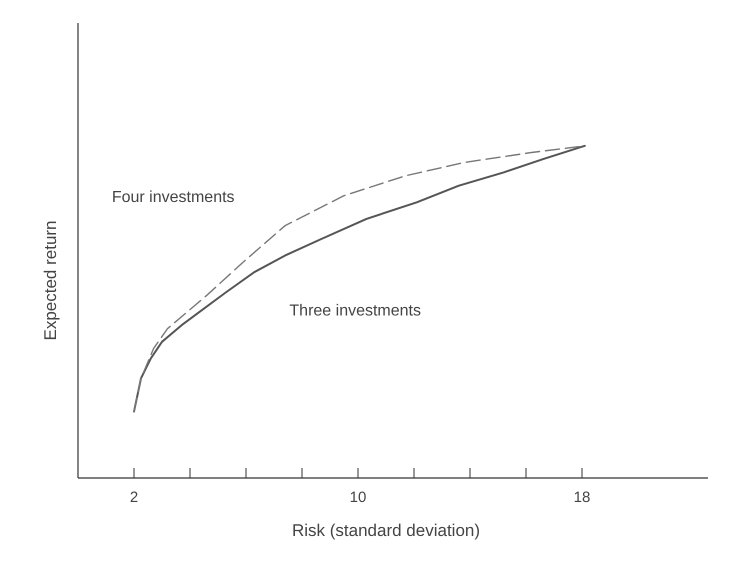  Describe the element at coordinates (50, 280) in the screenshot. I see `y-axis-title: Expected return` at that location.